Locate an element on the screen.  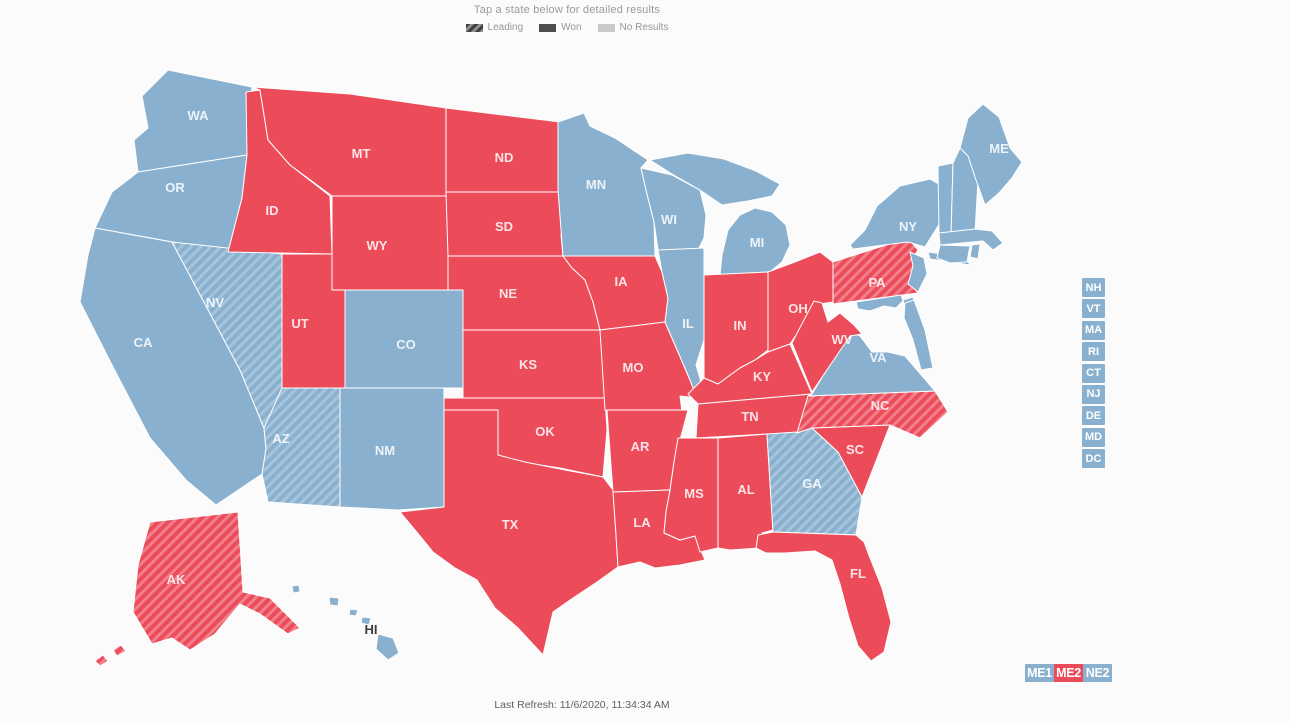
district-badge-me2: ME2 is located at coordinates (1068, 673).